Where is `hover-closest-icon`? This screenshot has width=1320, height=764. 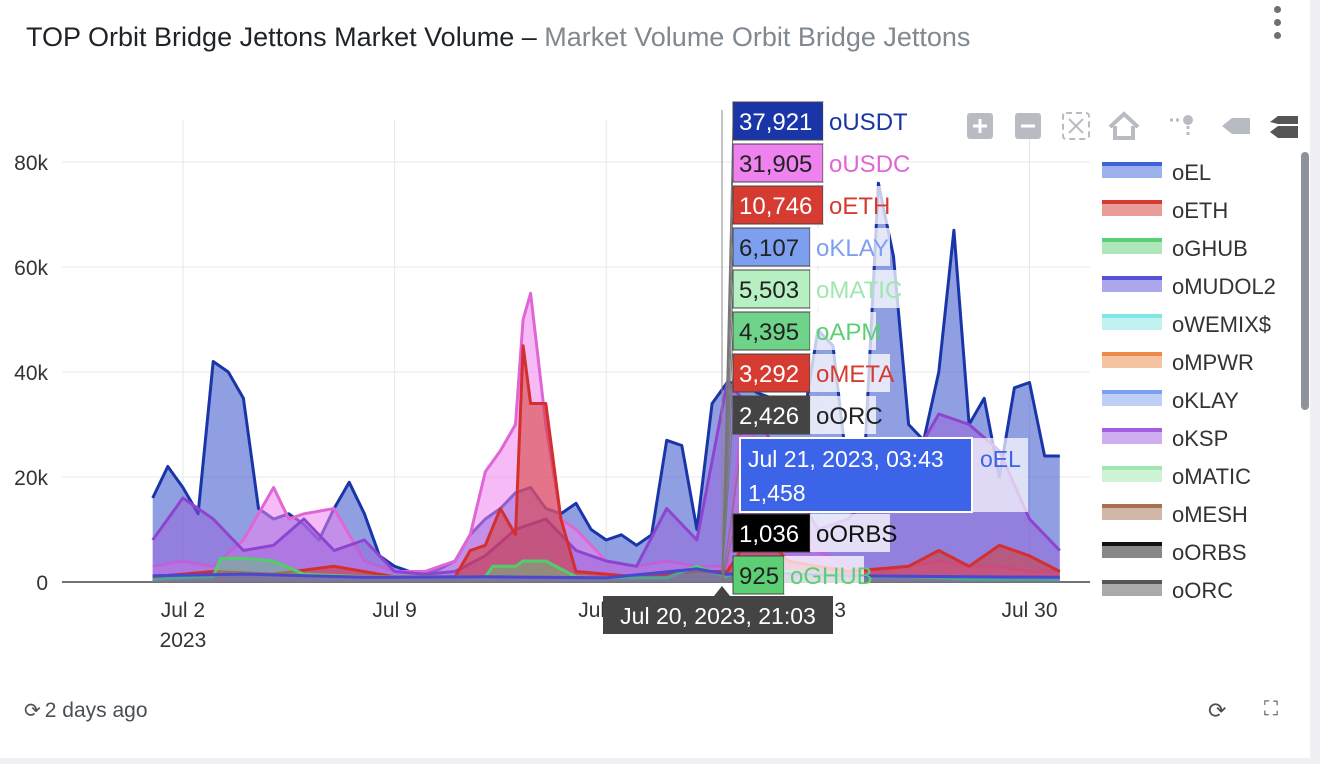 hover-closest-icon is located at coordinates (1236, 126).